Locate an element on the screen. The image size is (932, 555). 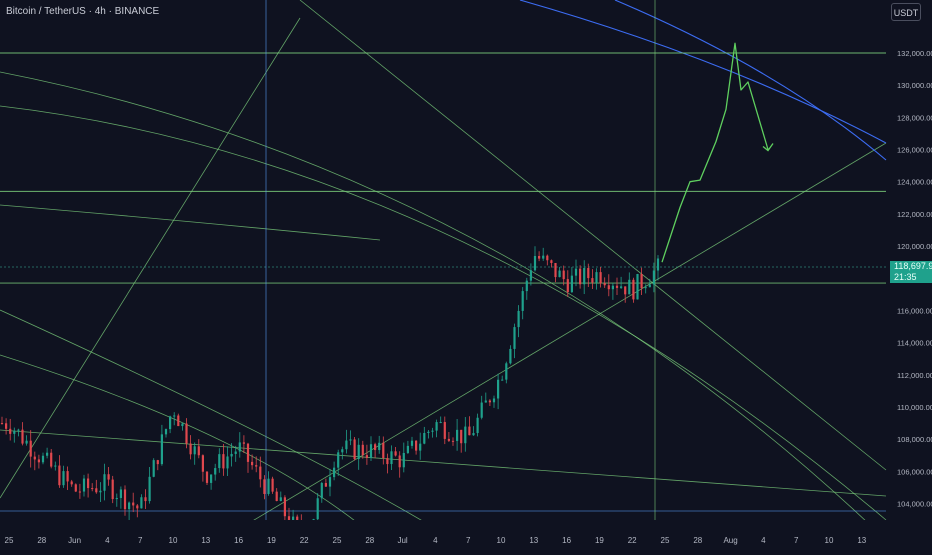
time-tick-label: 22 is located at coordinates (304, 540).